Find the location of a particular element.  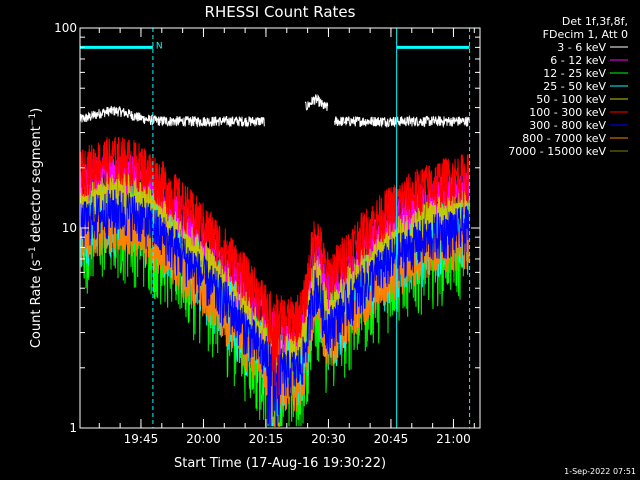

y-tick-label: 100 is located at coordinates (65, 28).